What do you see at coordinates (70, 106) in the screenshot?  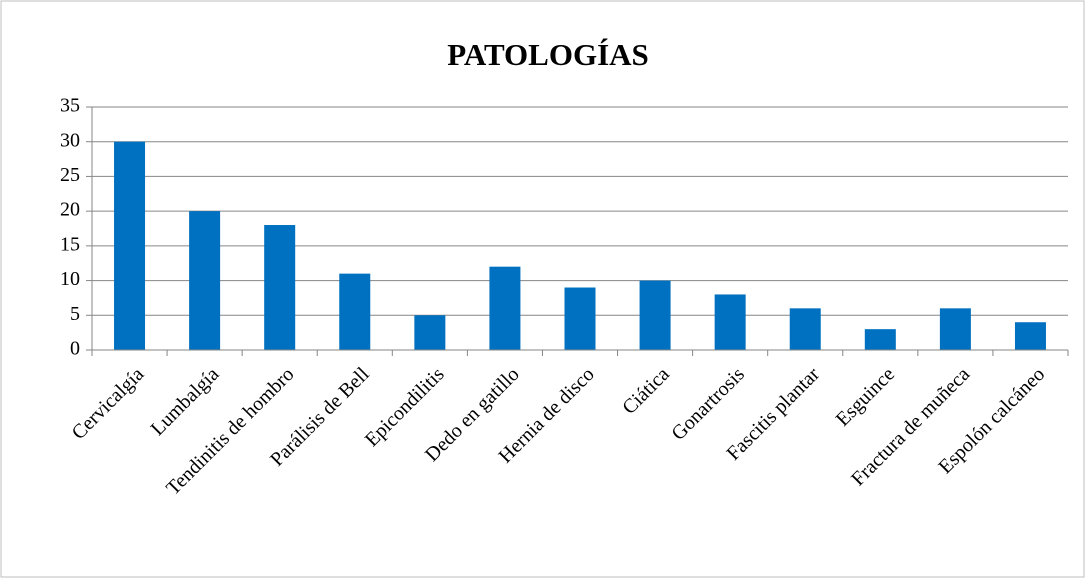 I see `y-tick-label: 35` at bounding box center [70, 106].